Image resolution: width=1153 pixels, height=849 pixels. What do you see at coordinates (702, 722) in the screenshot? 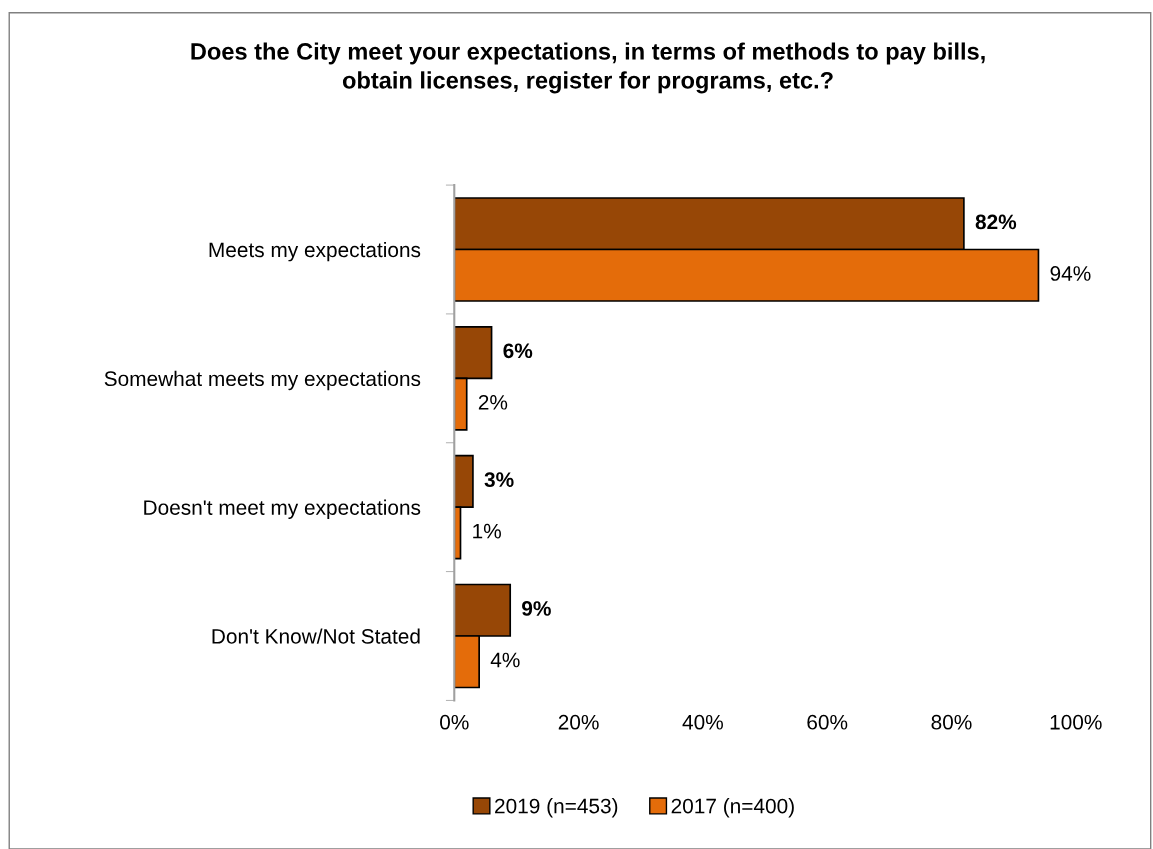
I see `x-tick-label: 40%` at bounding box center [702, 722].